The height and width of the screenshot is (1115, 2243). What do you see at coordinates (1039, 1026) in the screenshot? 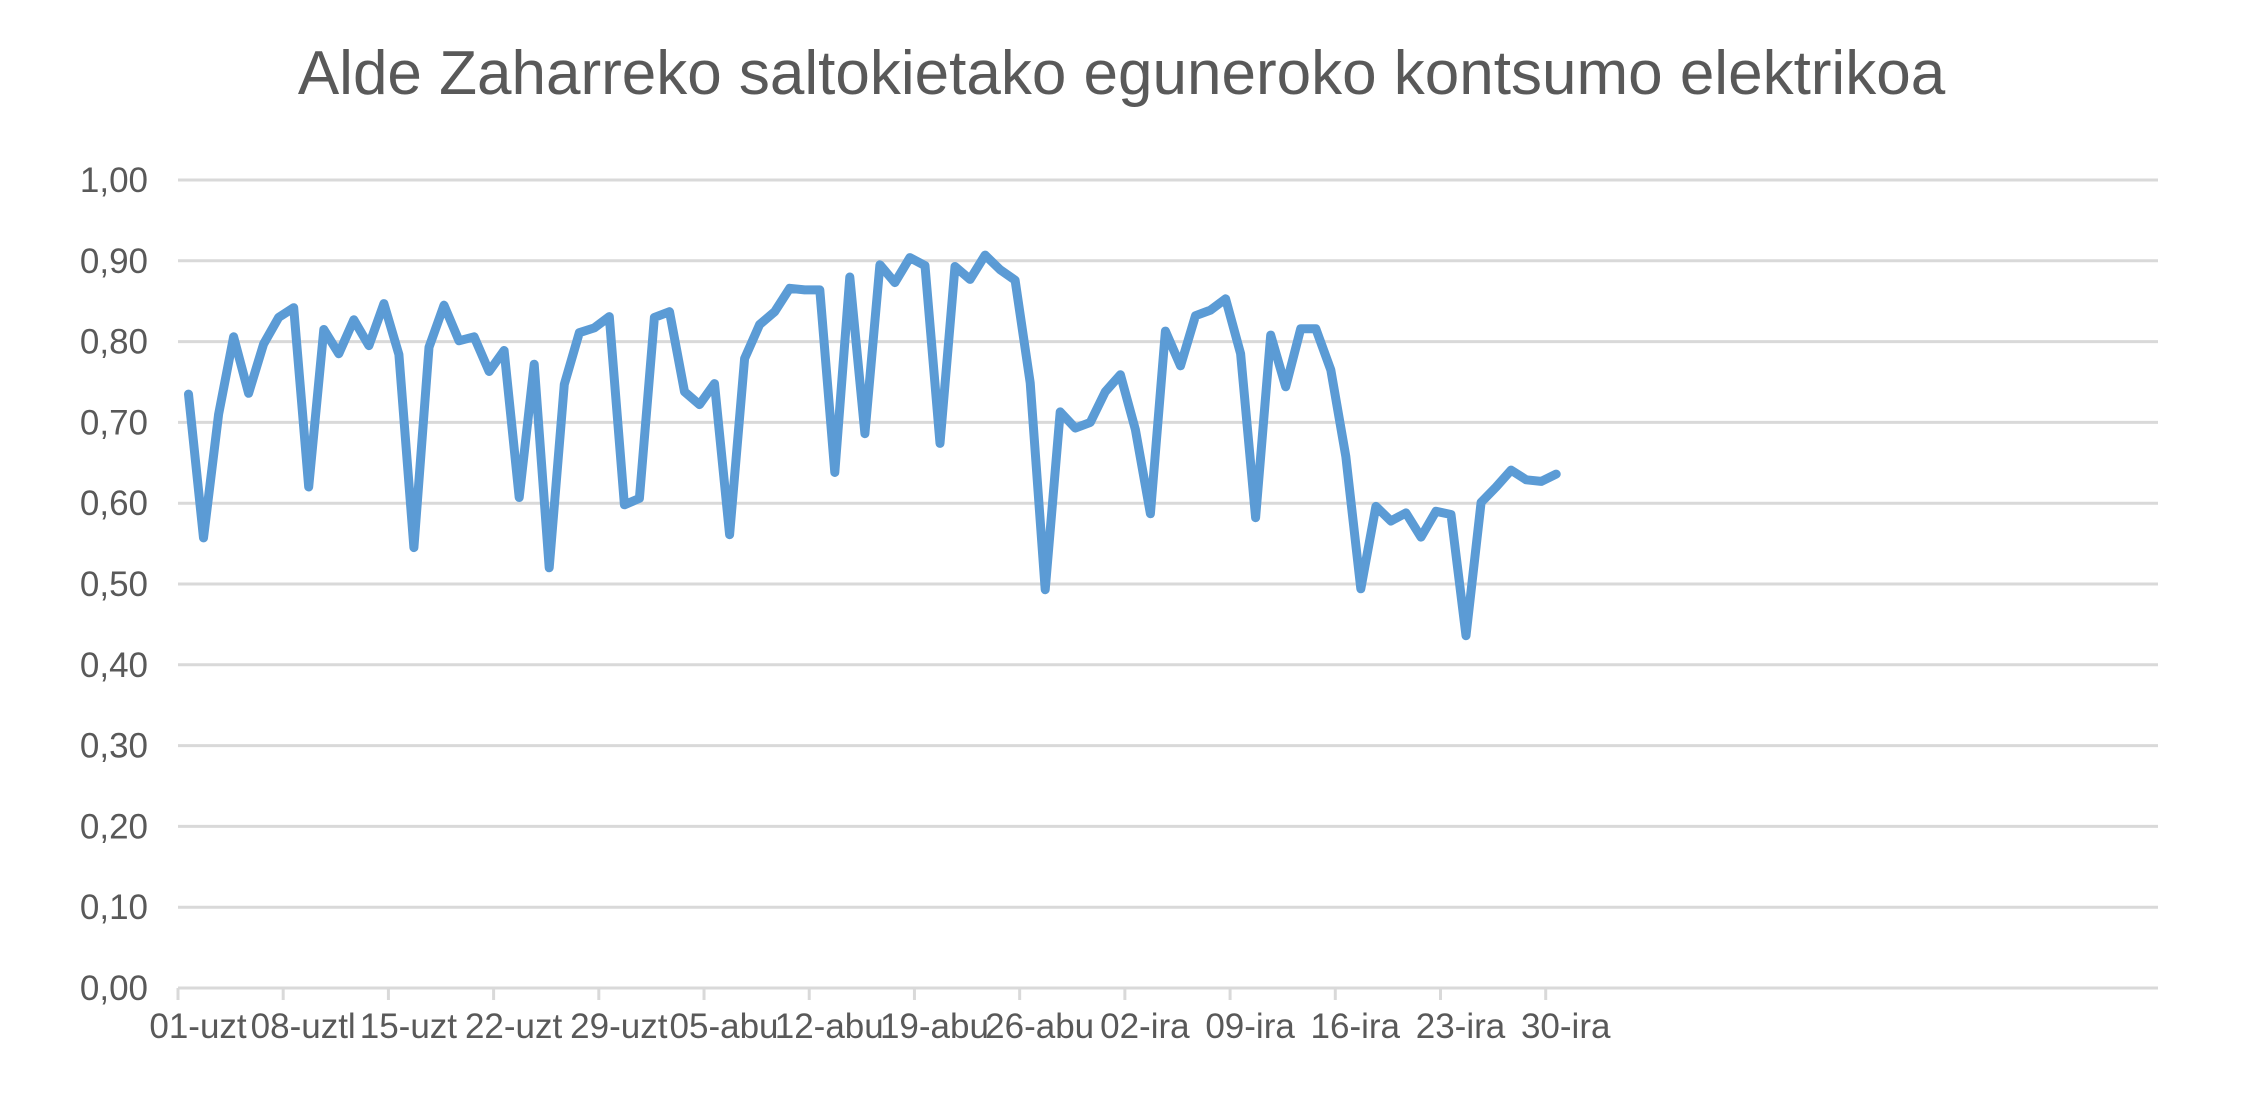
I see `x-tick-label: 26-abu` at bounding box center [1039, 1026].